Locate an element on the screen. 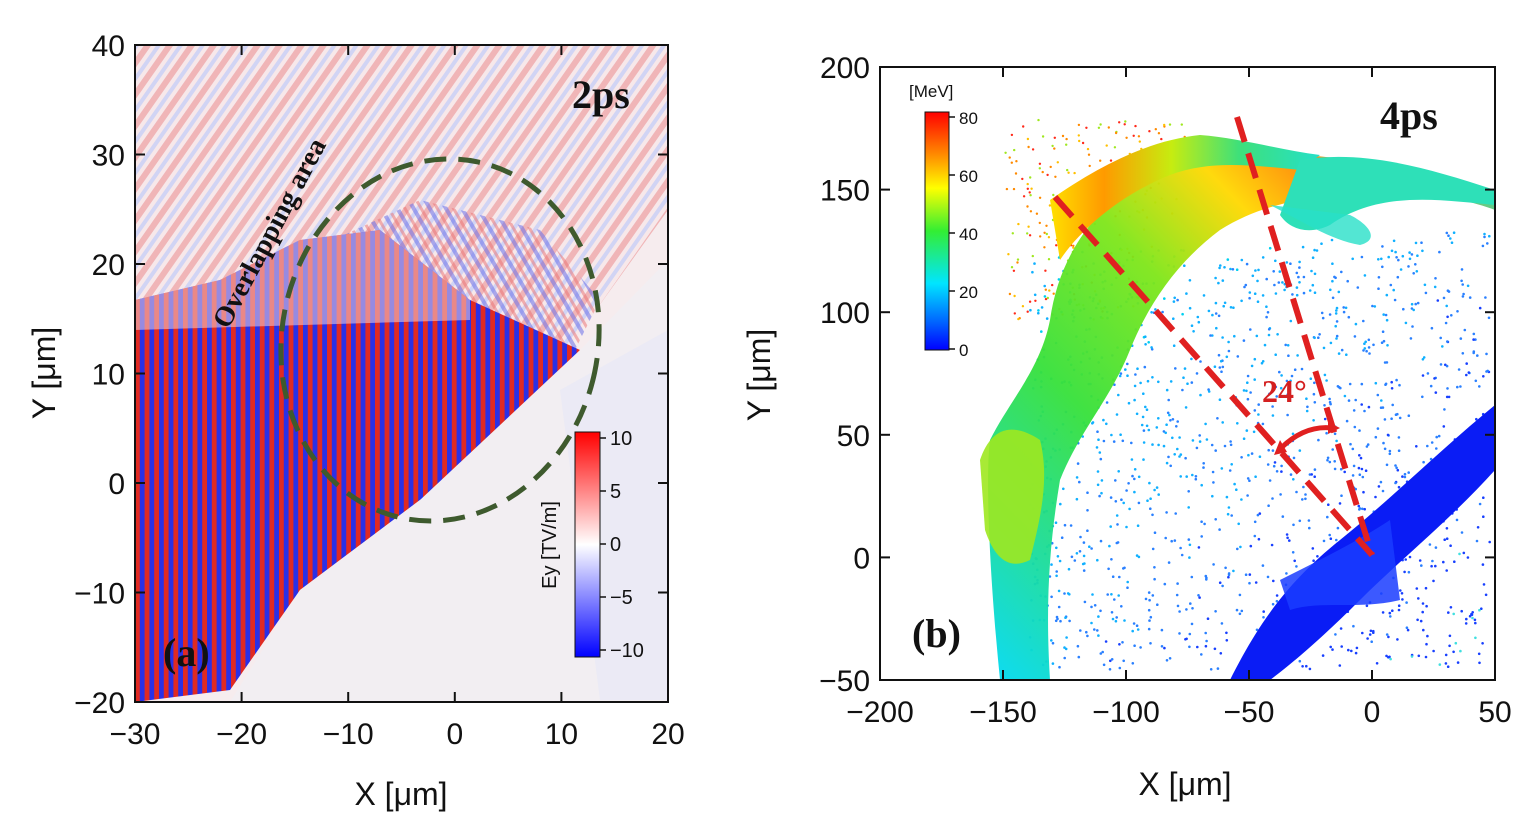 This screenshot has width=1528, height=818. x-tick-label: −20 is located at coordinates (241, 734).